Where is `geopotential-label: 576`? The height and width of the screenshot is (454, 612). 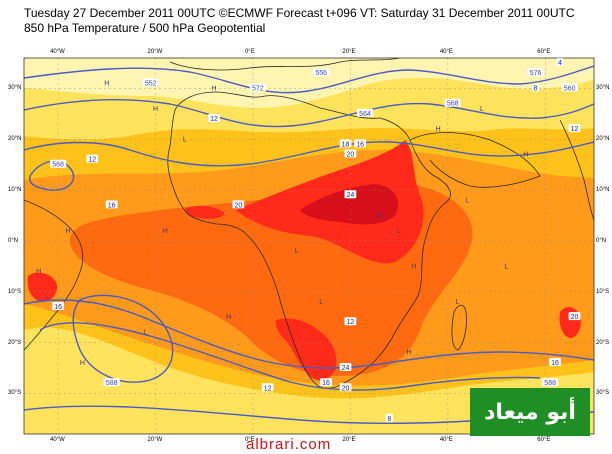 geopotential-label: 576 is located at coordinates (536, 73).